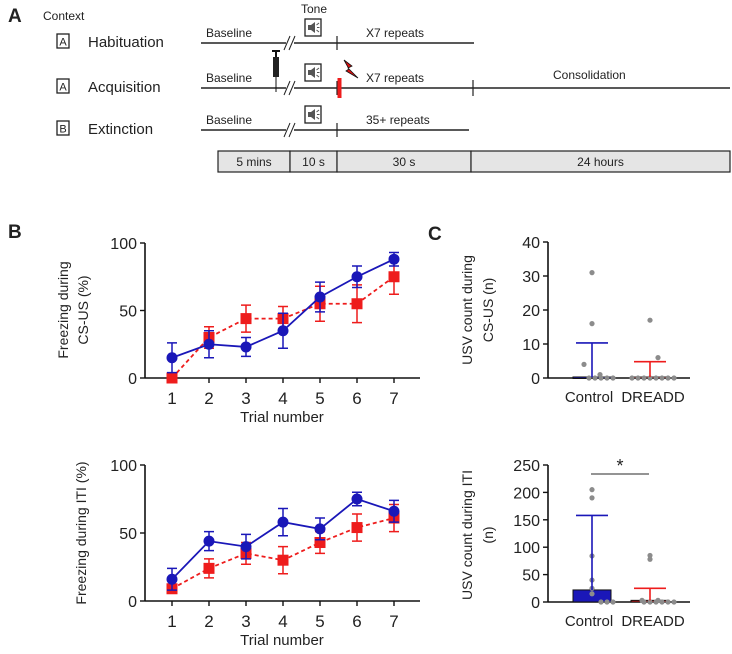  I want to click on panel-label-b: B, so click(15, 232).